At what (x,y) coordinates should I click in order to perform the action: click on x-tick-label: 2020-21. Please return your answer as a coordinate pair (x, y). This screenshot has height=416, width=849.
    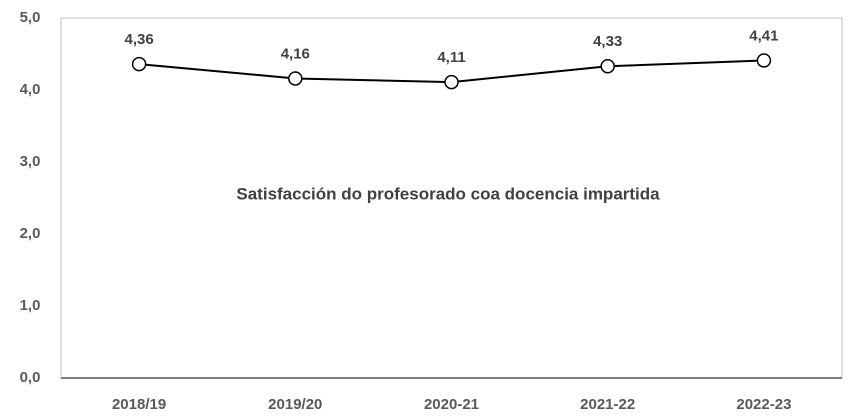
    Looking at the image, I should click on (451, 404).